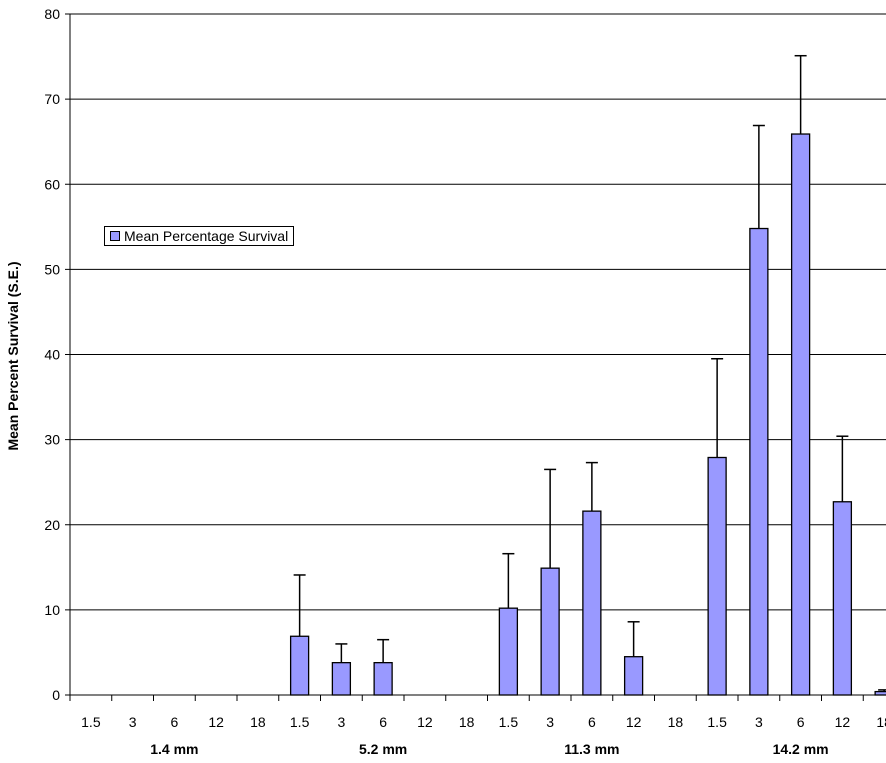 This screenshot has height=763, width=886. What do you see at coordinates (52, 99) in the screenshot?
I see `y-tick-label: 70` at bounding box center [52, 99].